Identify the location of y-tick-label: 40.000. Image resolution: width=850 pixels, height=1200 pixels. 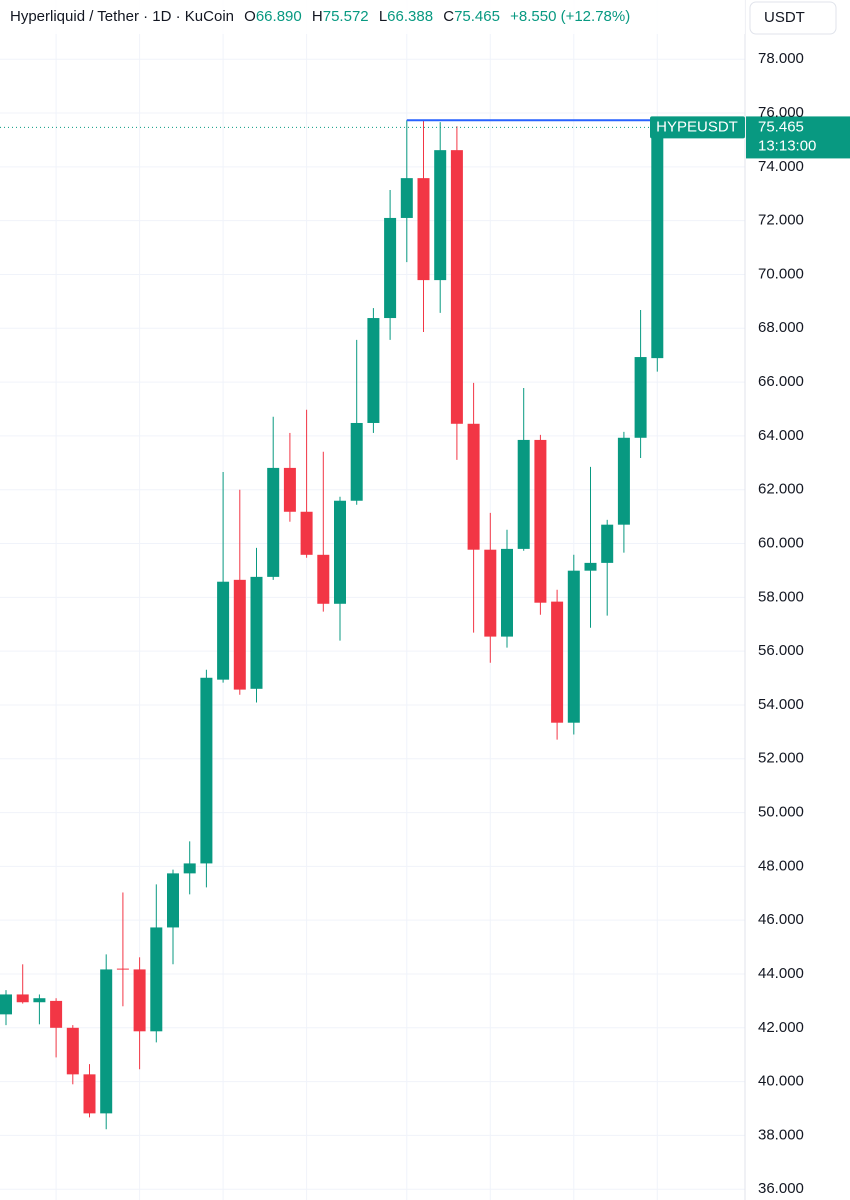
(781, 1081).